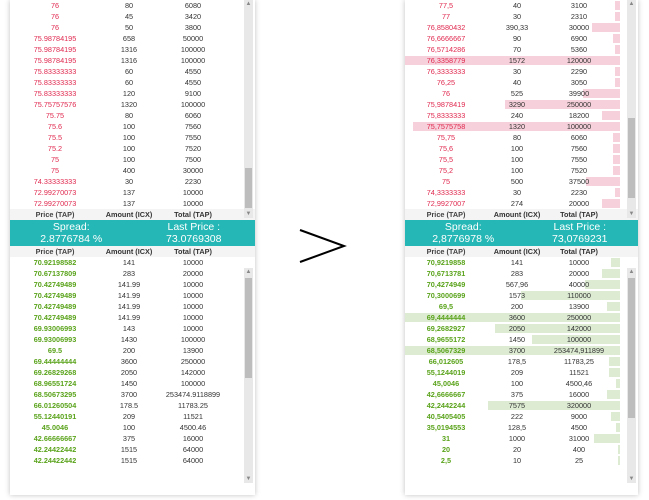 This screenshot has width=649, height=500. What do you see at coordinates (132, 383) in the screenshot?
I see `bid-row: 68.96551724 1450 100000` at bounding box center [132, 383].